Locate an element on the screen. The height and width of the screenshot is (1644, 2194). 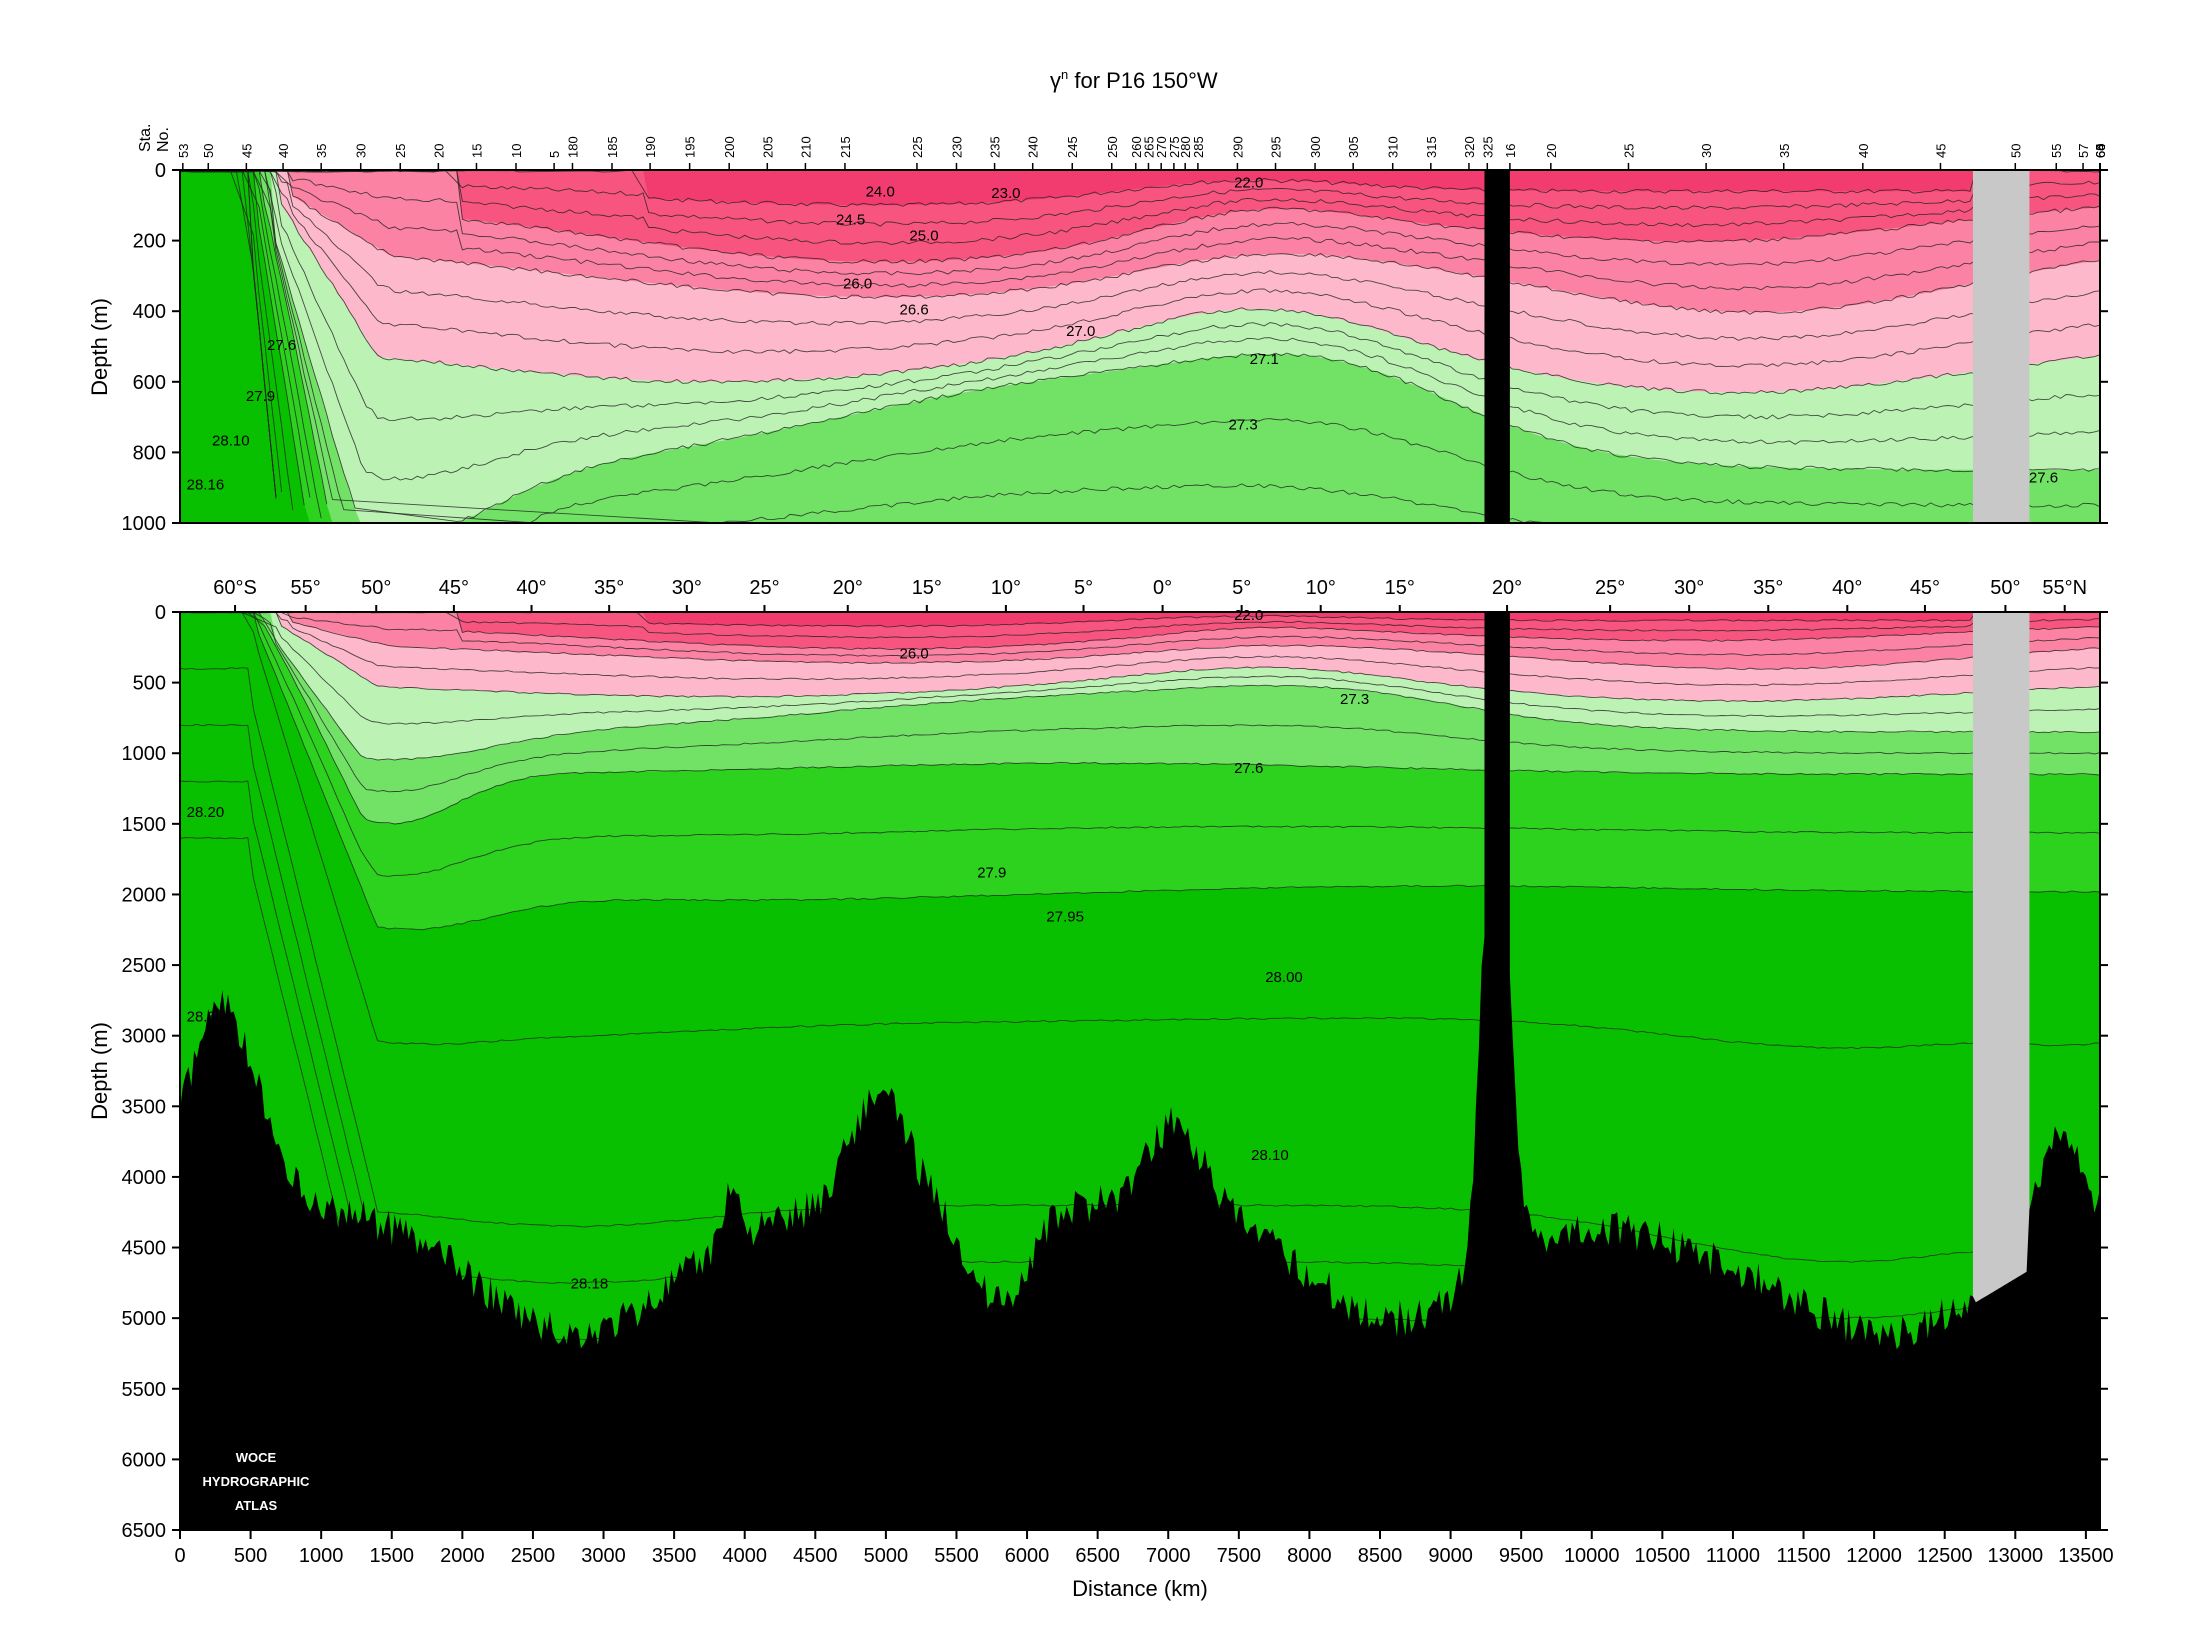
station-tick-label: 185 is located at coordinates (612, 147).